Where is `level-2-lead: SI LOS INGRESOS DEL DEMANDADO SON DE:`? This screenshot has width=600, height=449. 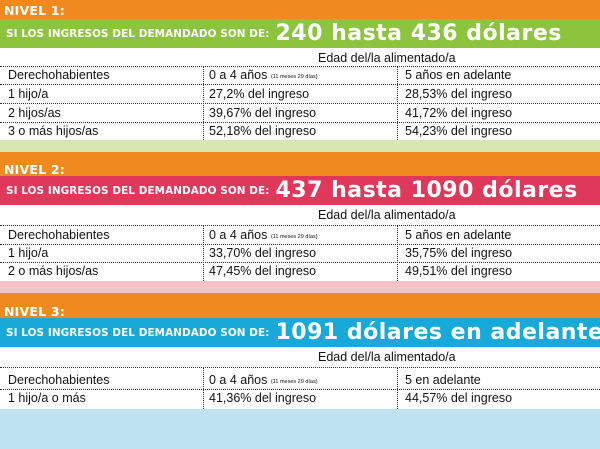
level-2-lead: SI LOS INGRESOS DEL DEMANDADO SON DE: is located at coordinates (138, 190).